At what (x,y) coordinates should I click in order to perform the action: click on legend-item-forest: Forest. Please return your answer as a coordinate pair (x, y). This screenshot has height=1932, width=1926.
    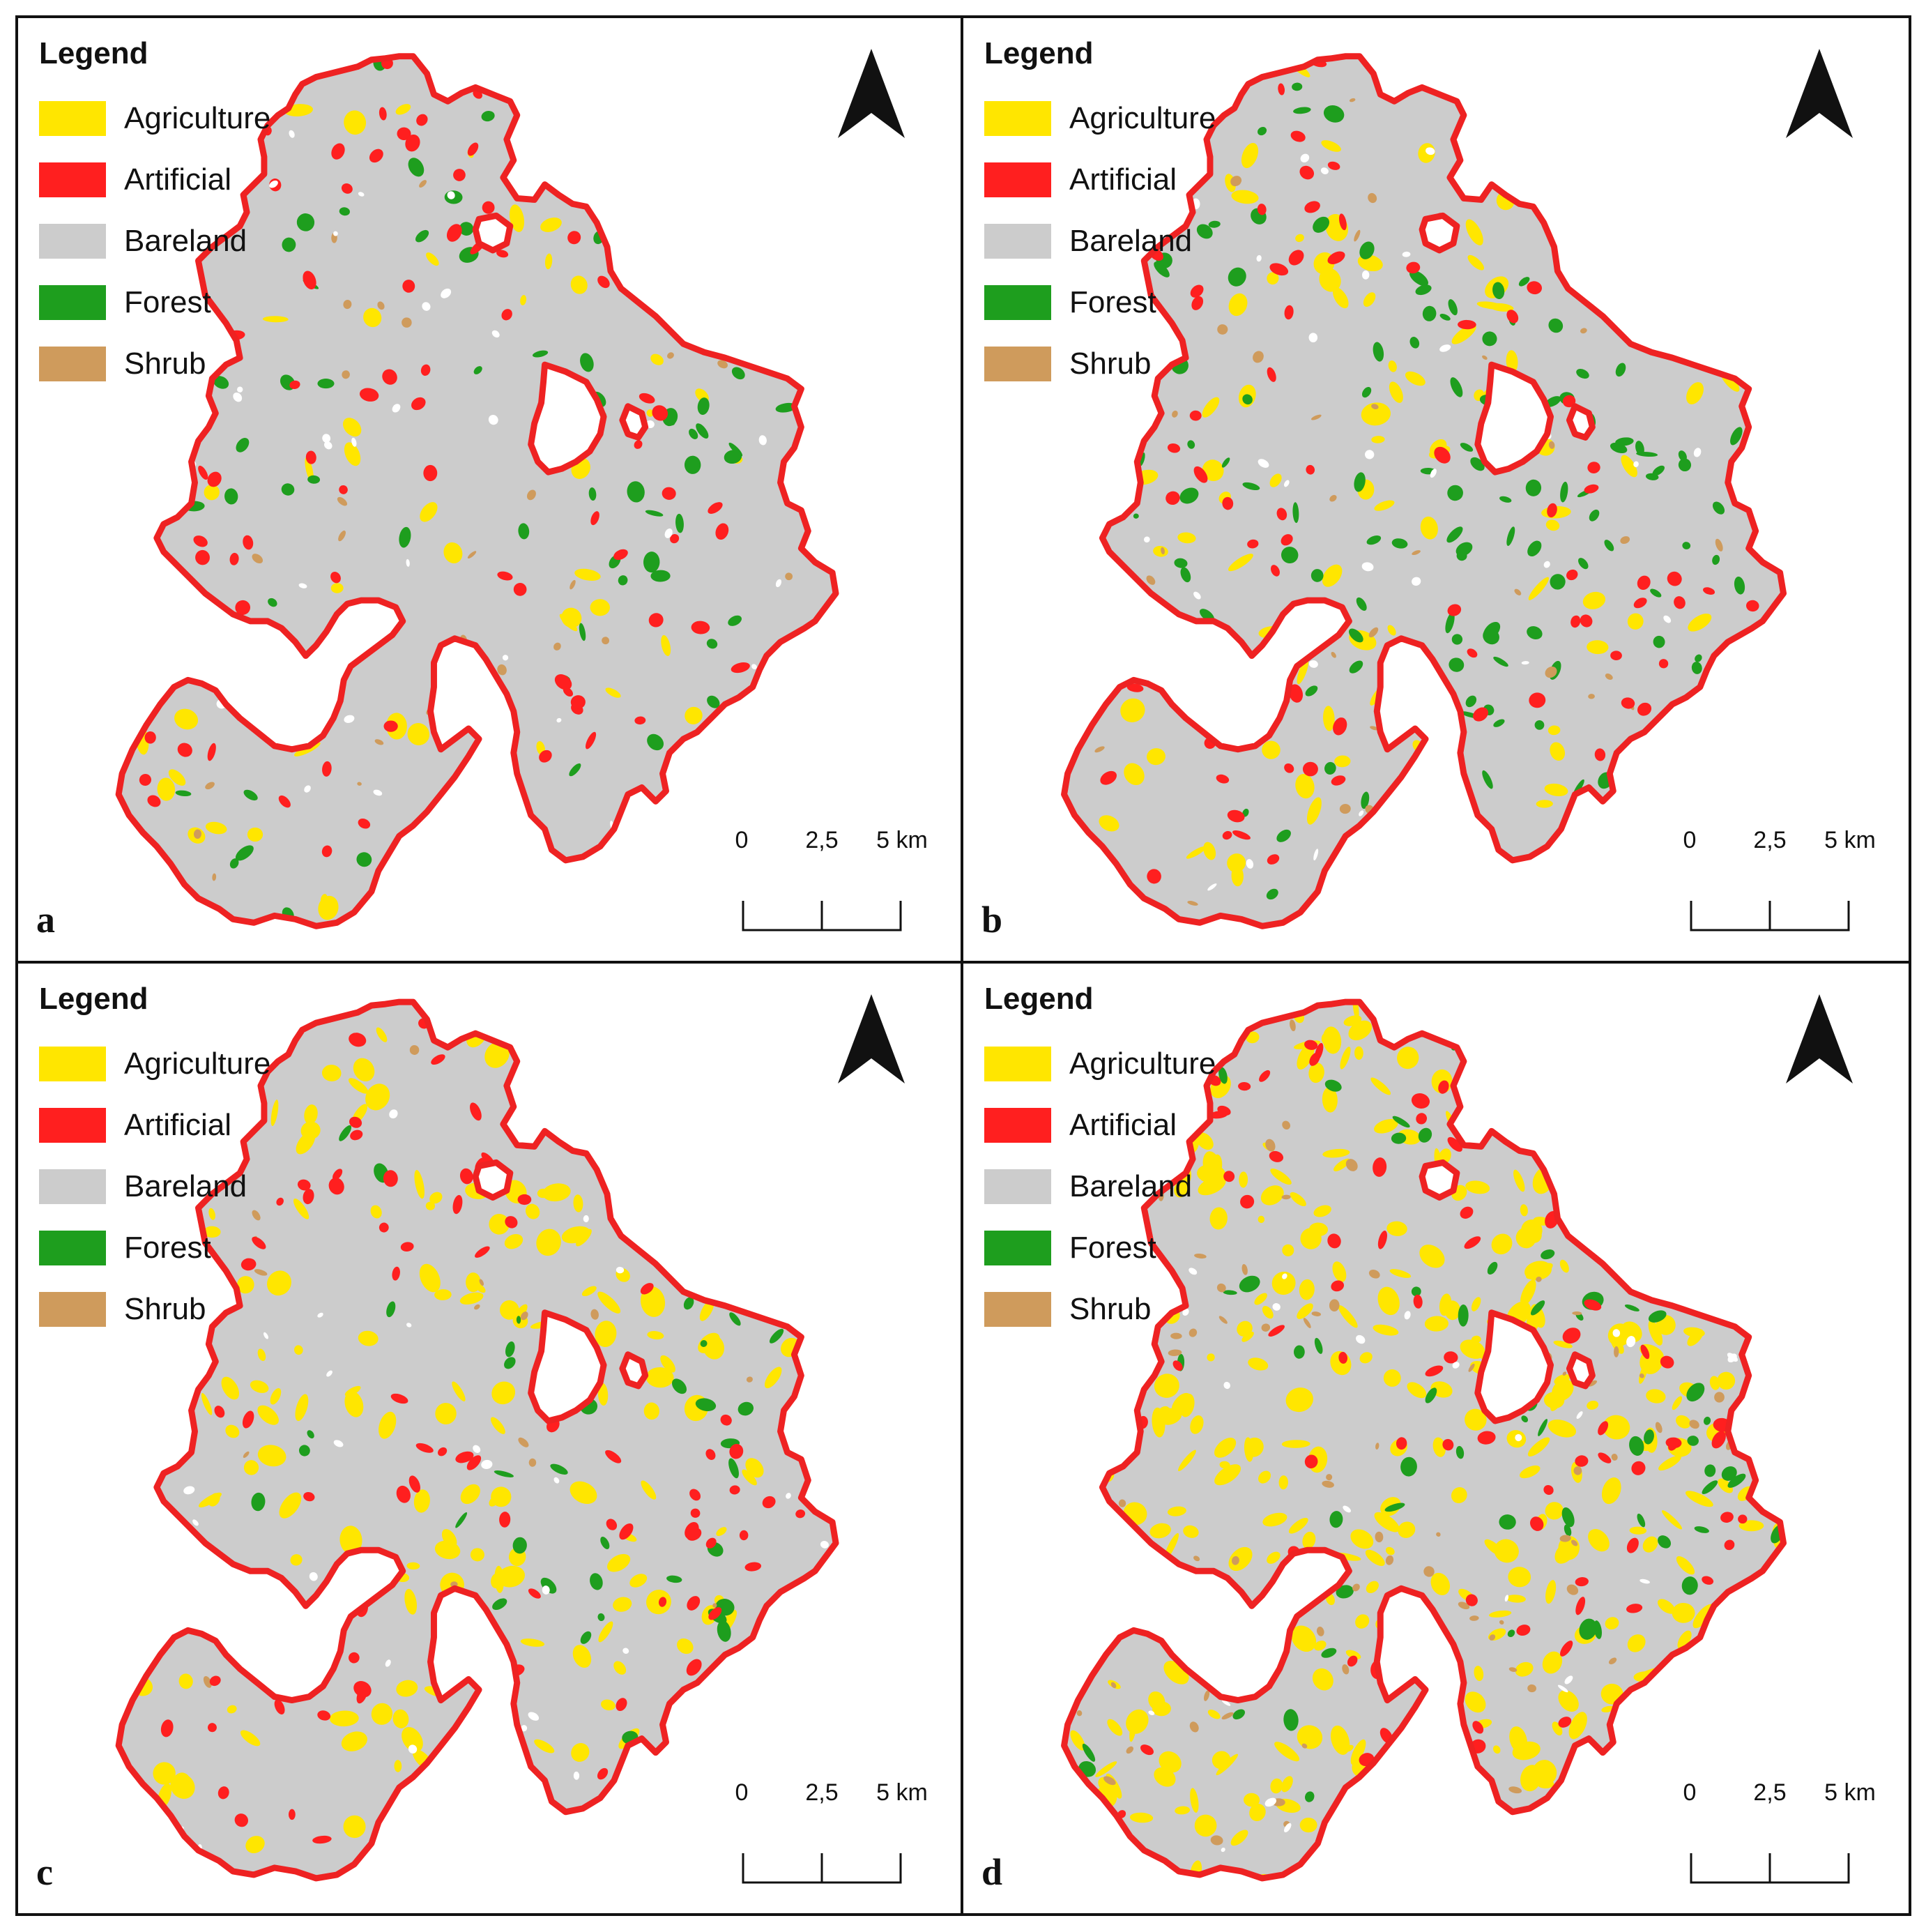
    Looking at the image, I should click on (1100, 1248).